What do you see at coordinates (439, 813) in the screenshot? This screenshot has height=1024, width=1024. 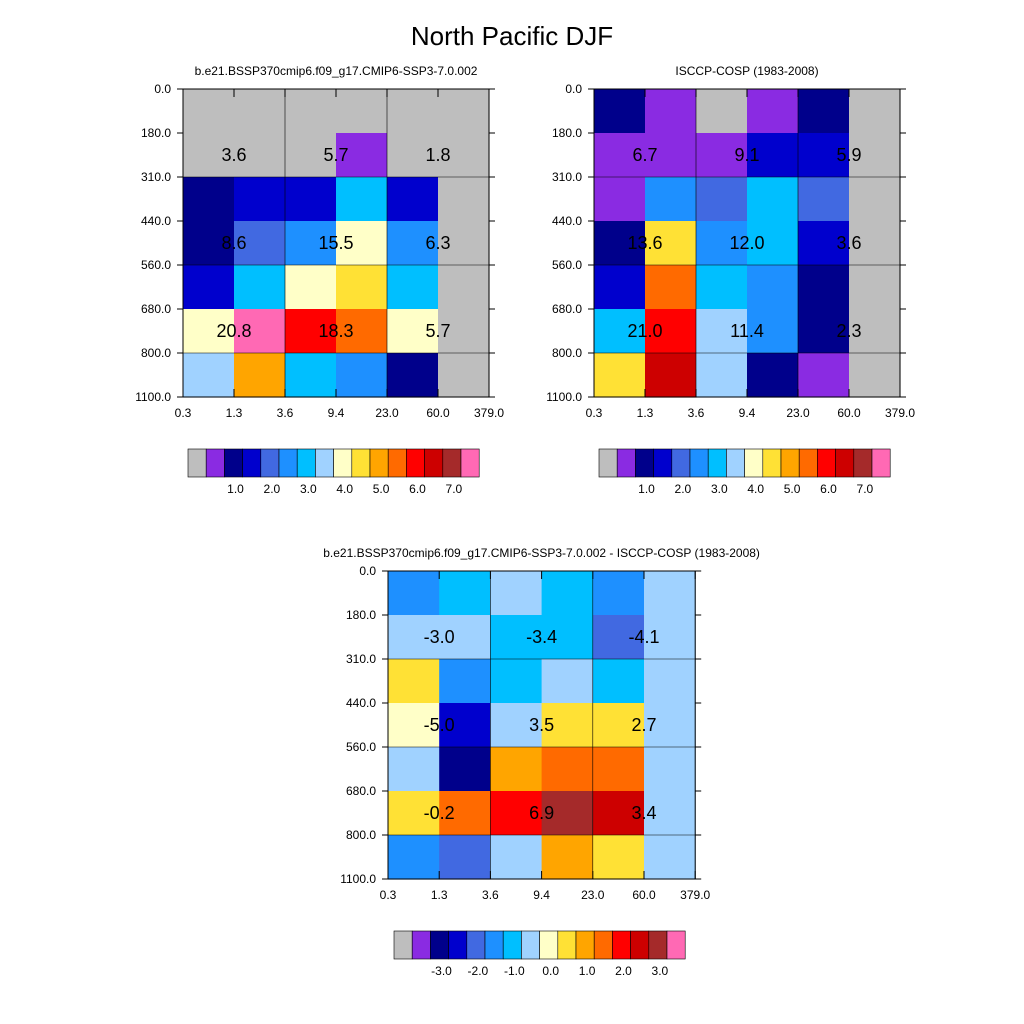 I see `block-value-label: -0.2` at bounding box center [439, 813].